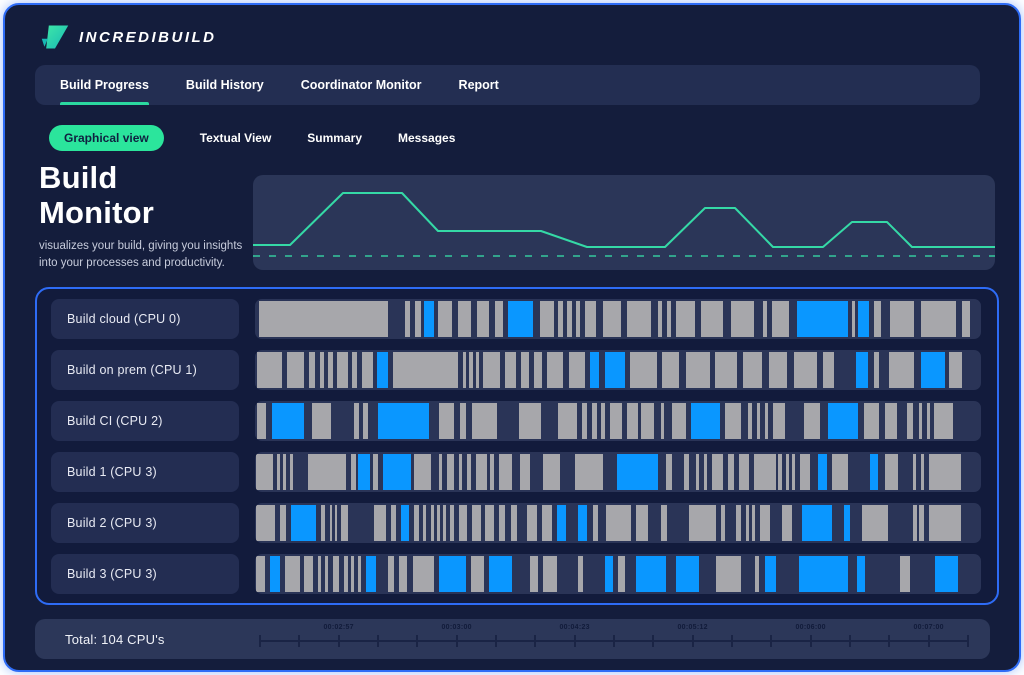  I want to click on tab-build-progress: Build Progress, so click(104, 85).